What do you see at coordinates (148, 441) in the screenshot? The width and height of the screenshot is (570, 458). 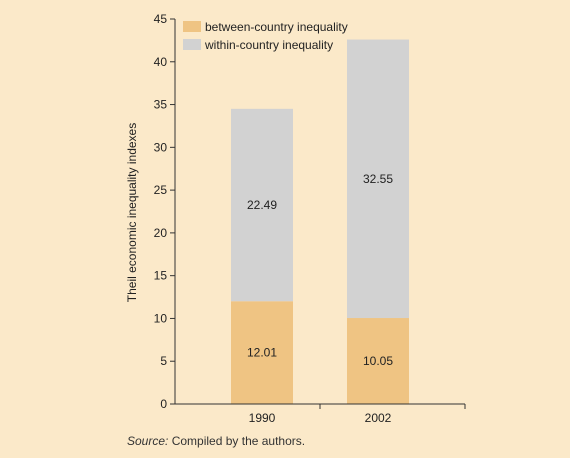 I see `source-label: Source:` at bounding box center [148, 441].